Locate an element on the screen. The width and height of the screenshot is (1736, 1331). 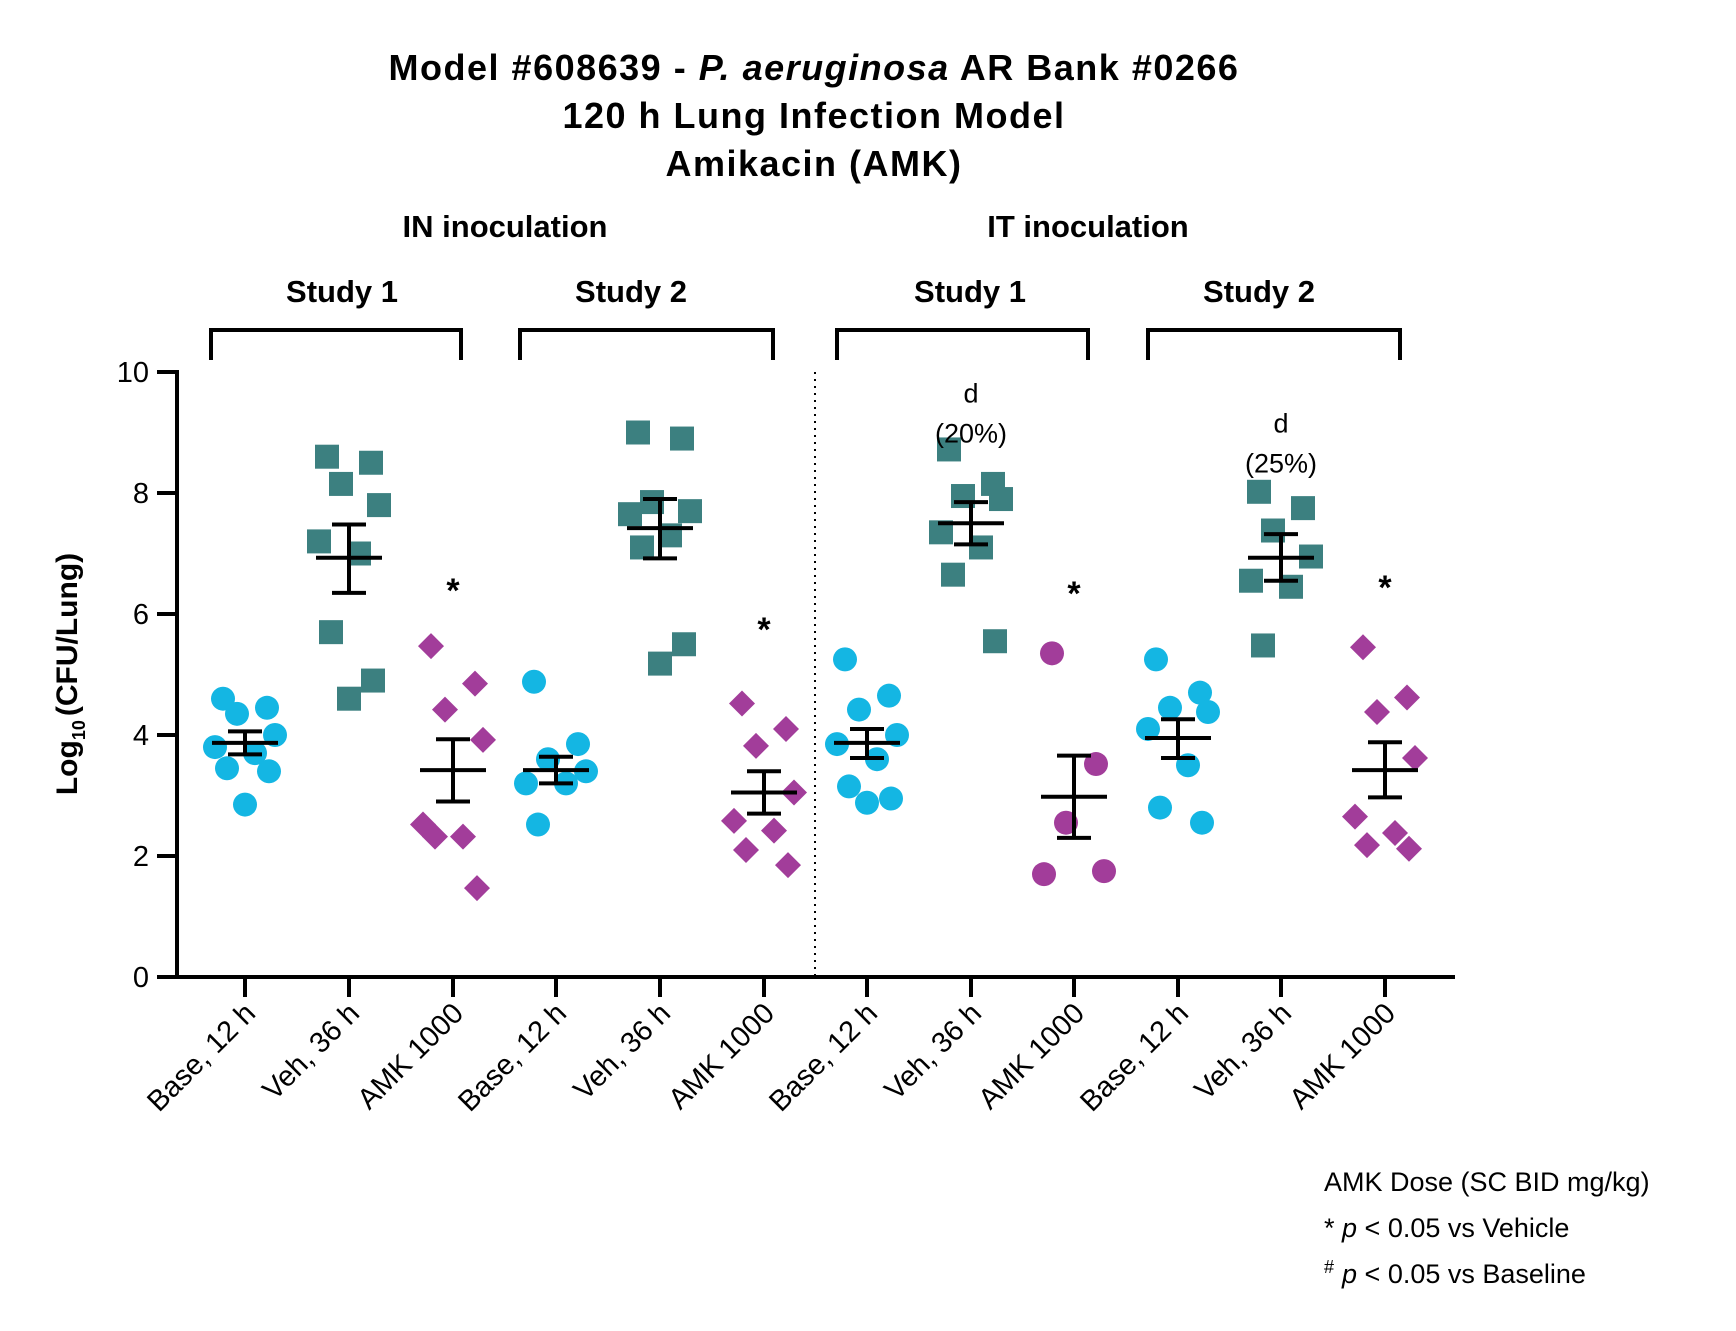
footnote-text: < 0.05 vs Baseline is located at coordinates (1471, 1274).